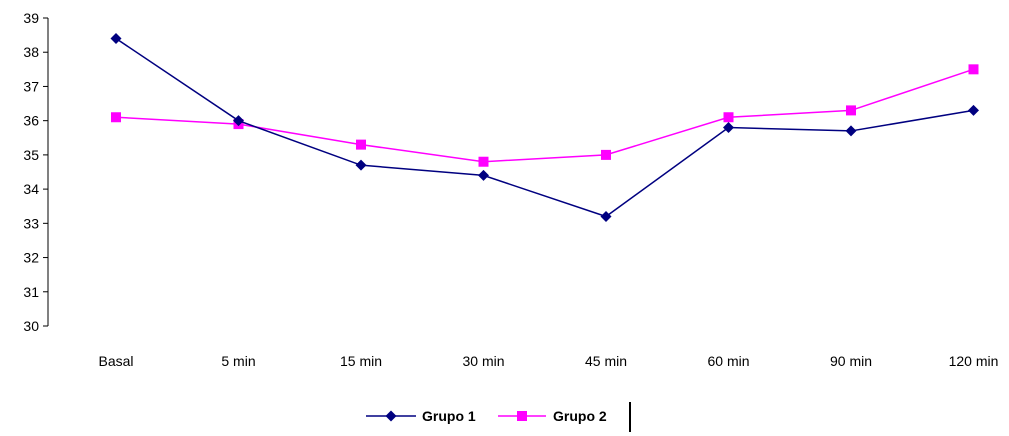 The image size is (1009, 436). I want to click on legend: Grupo 1 Grupo 2, so click(498, 417).